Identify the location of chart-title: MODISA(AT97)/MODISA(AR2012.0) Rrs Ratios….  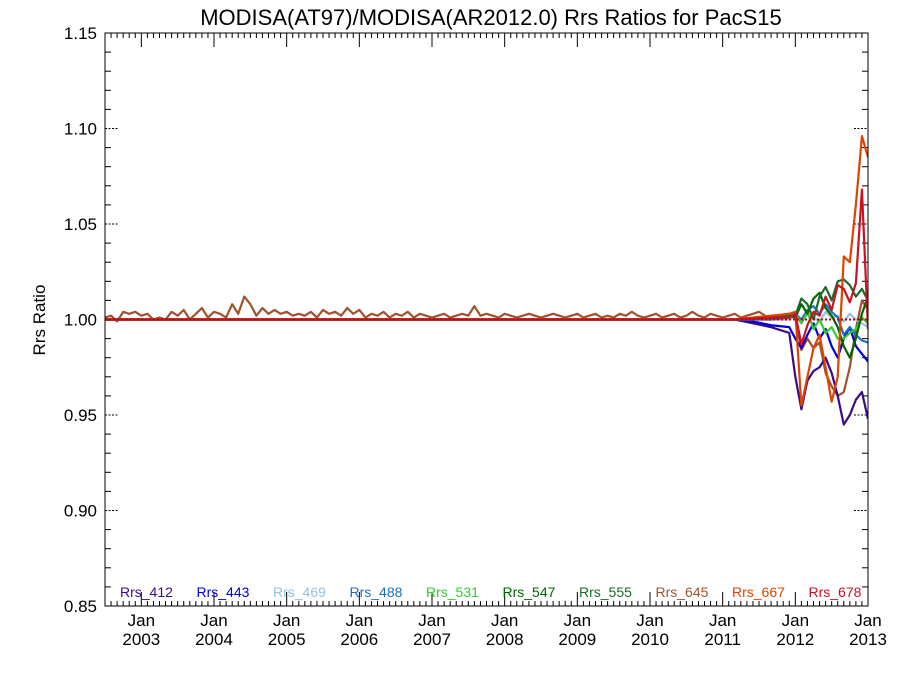
(491, 17).